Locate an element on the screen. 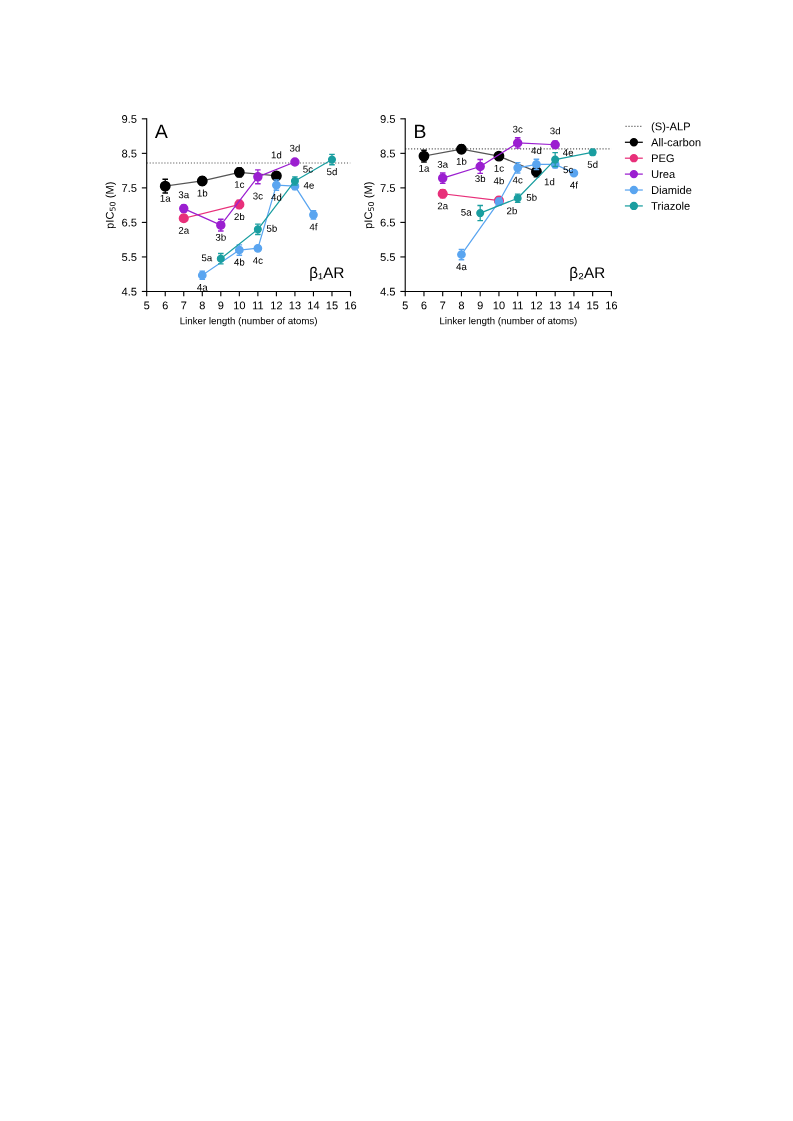 The image size is (793, 1121). legend-label: All-carbon is located at coordinates (676, 142).